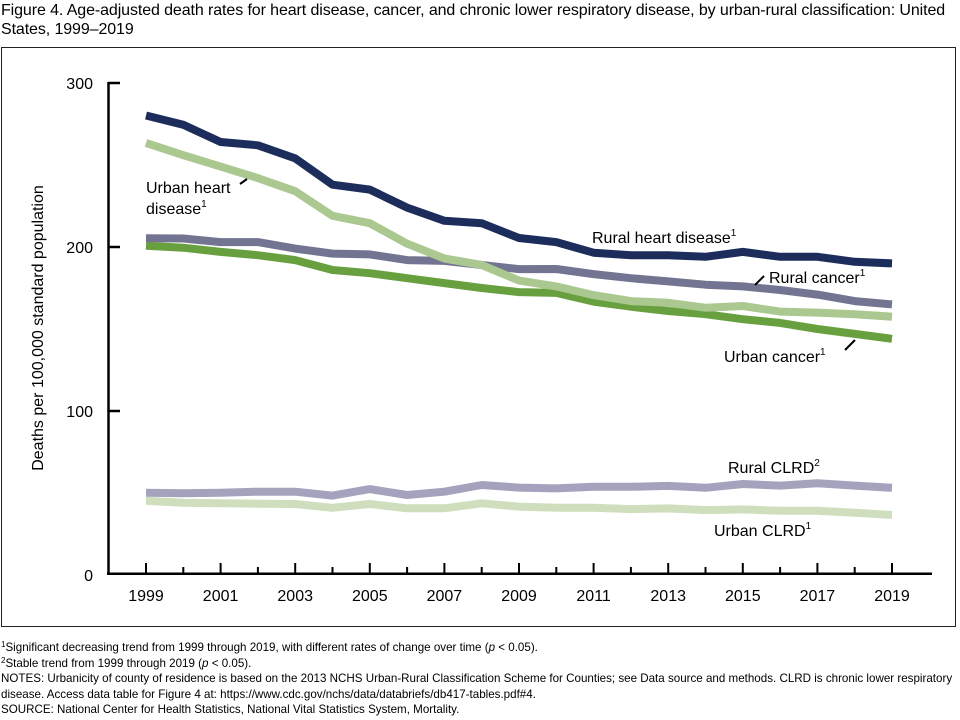 The image size is (960, 720). What do you see at coordinates (519, 596) in the screenshot?
I see `x-tick-label: 2009` at bounding box center [519, 596].